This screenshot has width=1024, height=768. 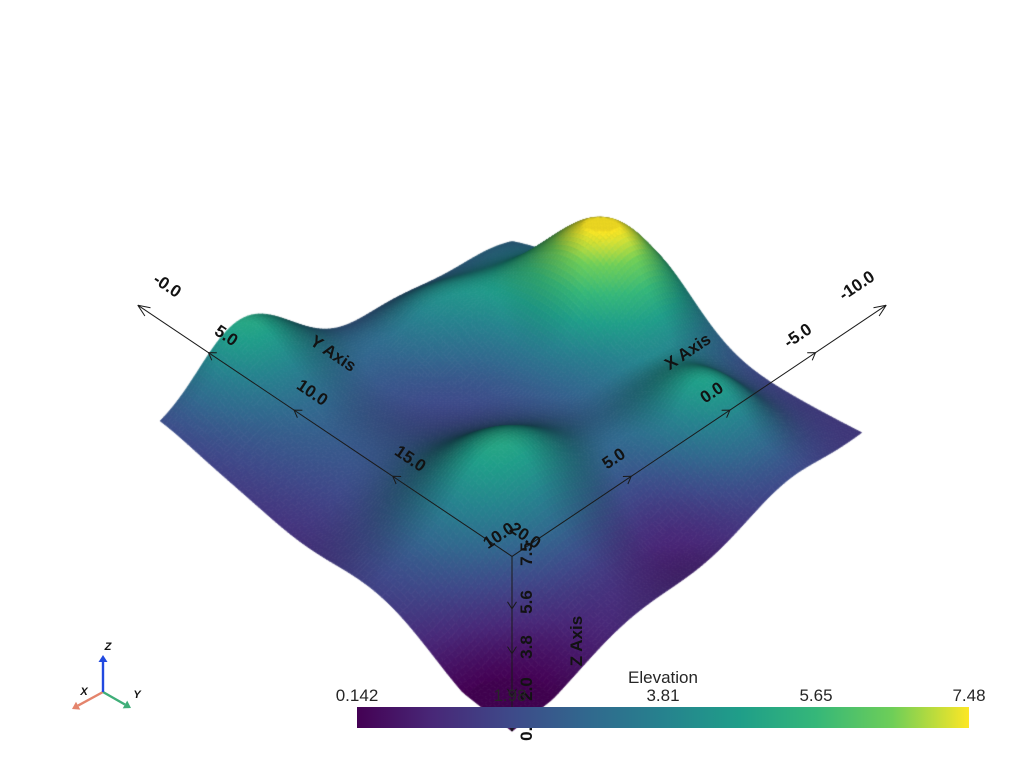 What do you see at coordinates (114, 698) in the screenshot?
I see `y-orientation-arrow` at bounding box center [114, 698].